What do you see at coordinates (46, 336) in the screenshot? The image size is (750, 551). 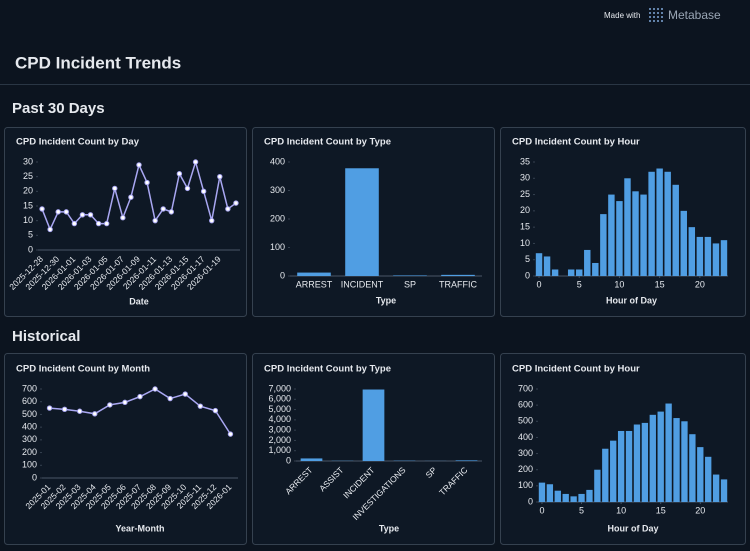 I see `section-title: Historical` at bounding box center [46, 336].